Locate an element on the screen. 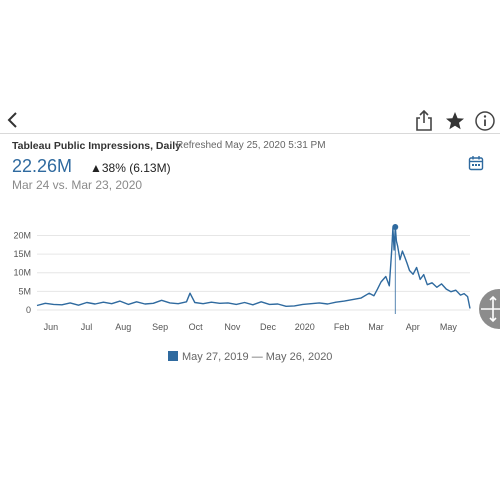 The image size is (500, 500). share-button is located at coordinates (424, 120).